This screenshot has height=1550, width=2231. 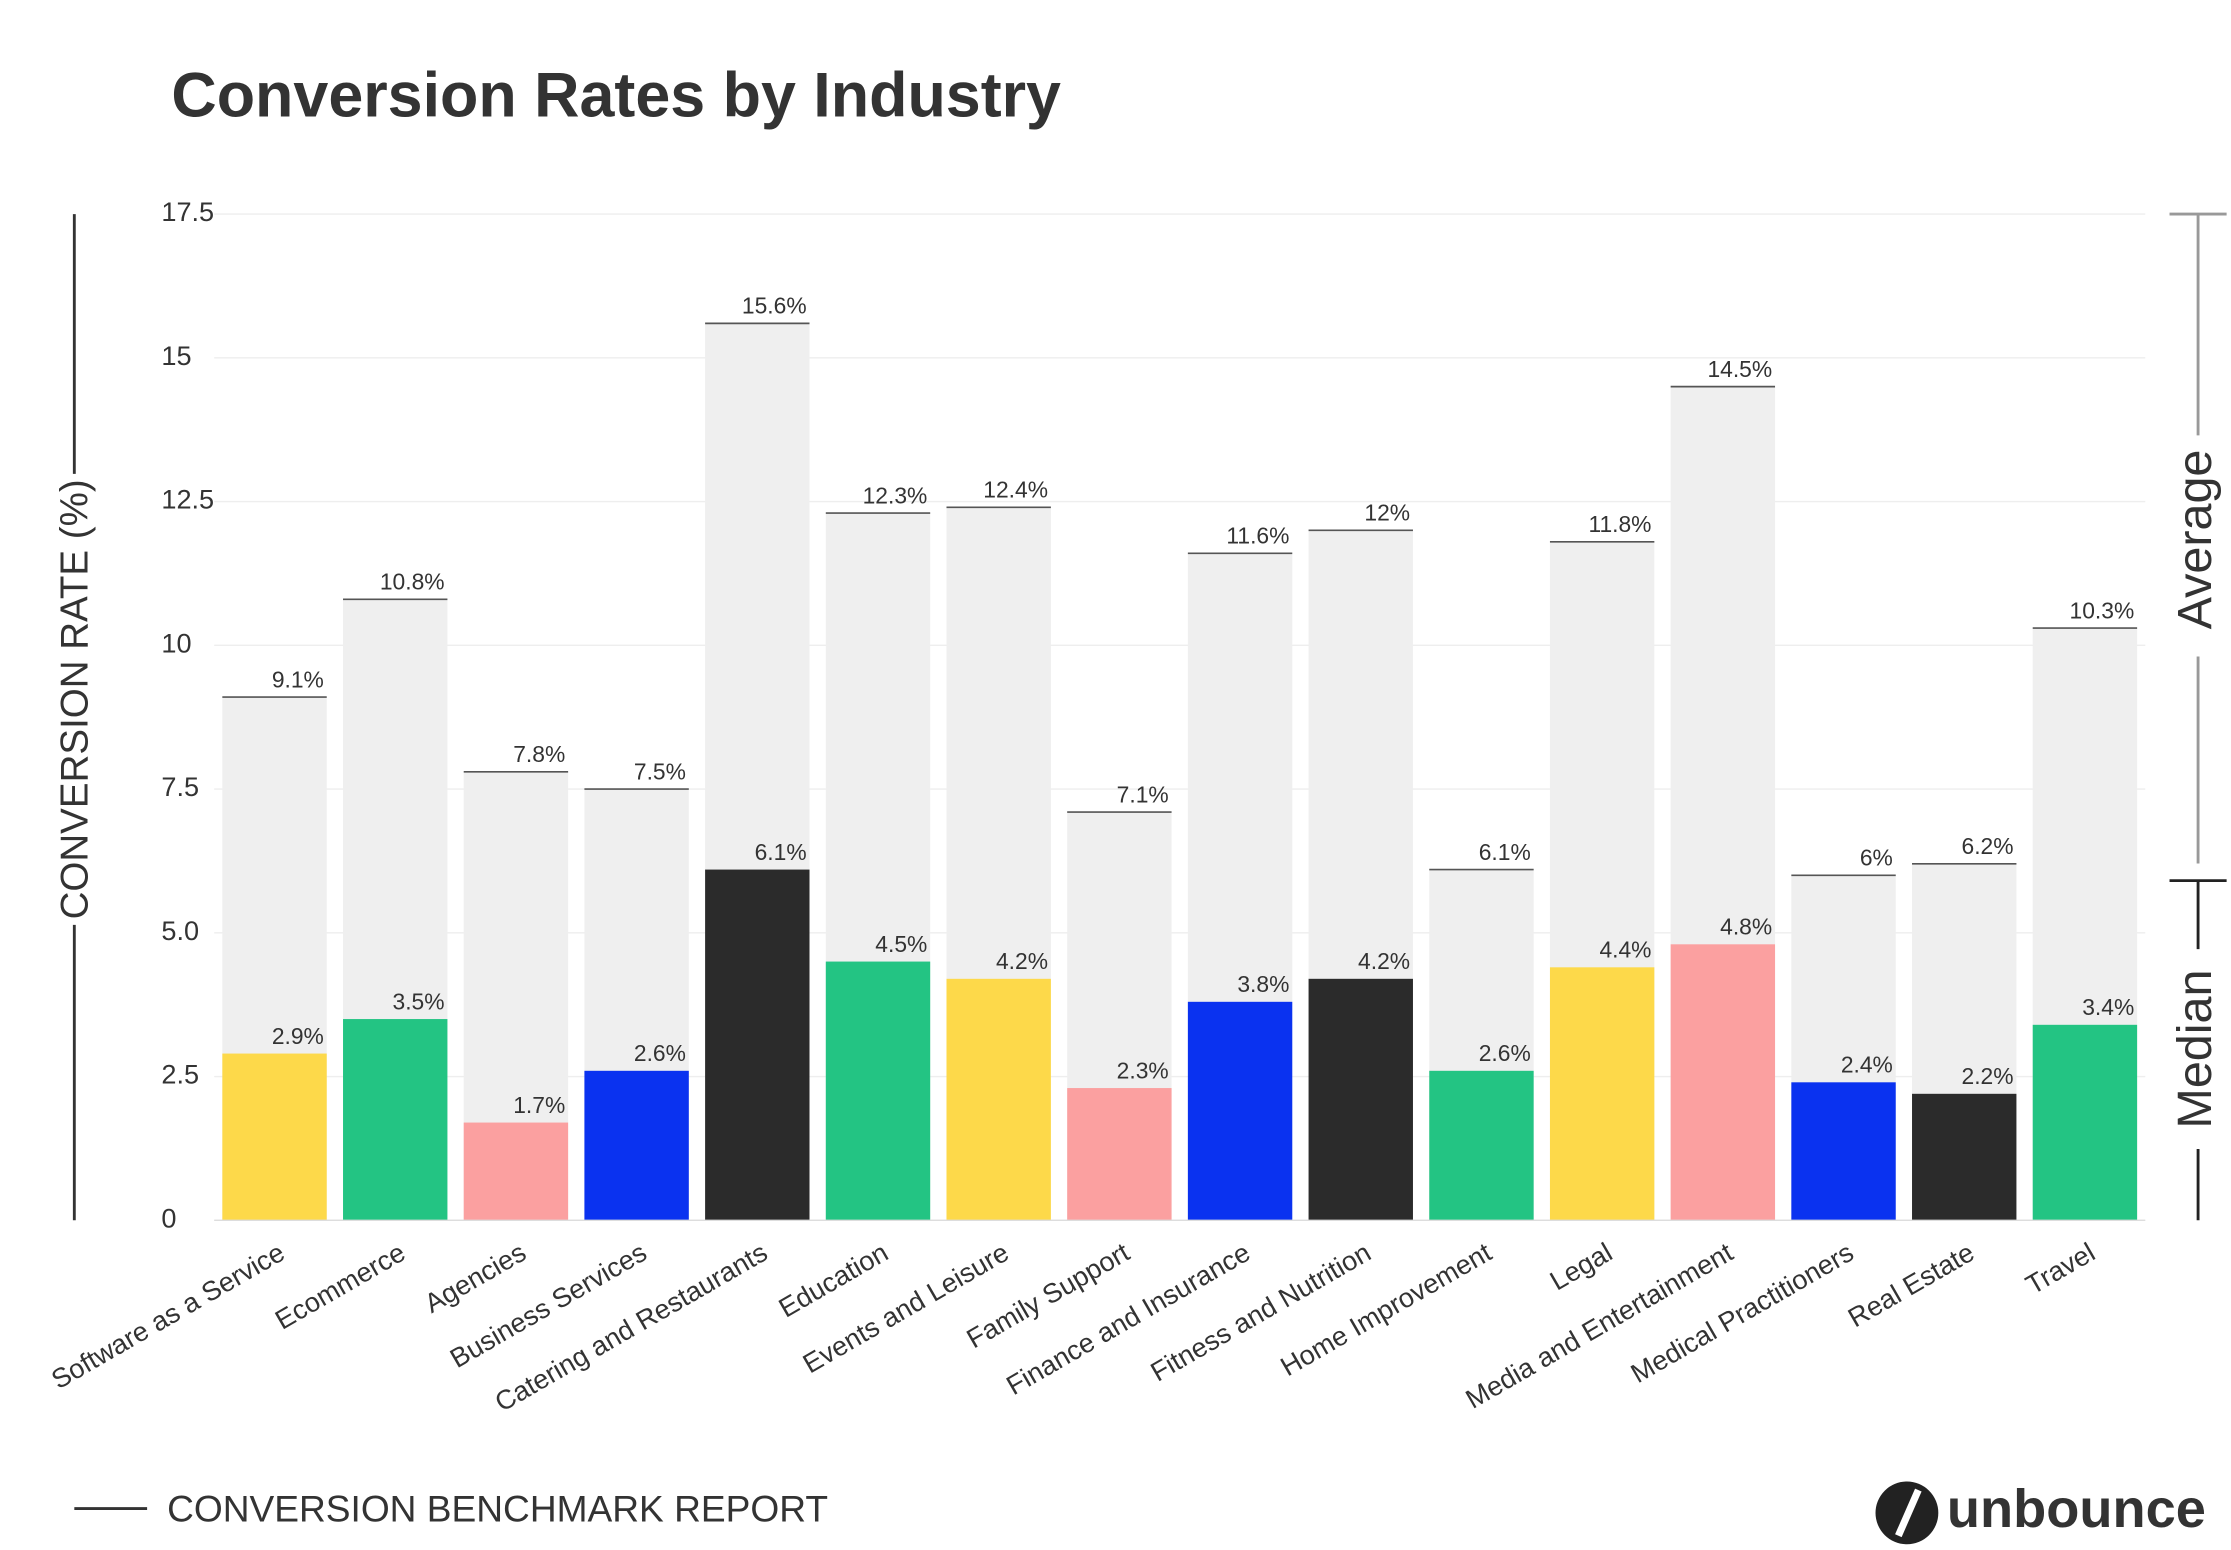 I want to click on chart-title: Conversion Rates by Industry, so click(x=616, y=96).